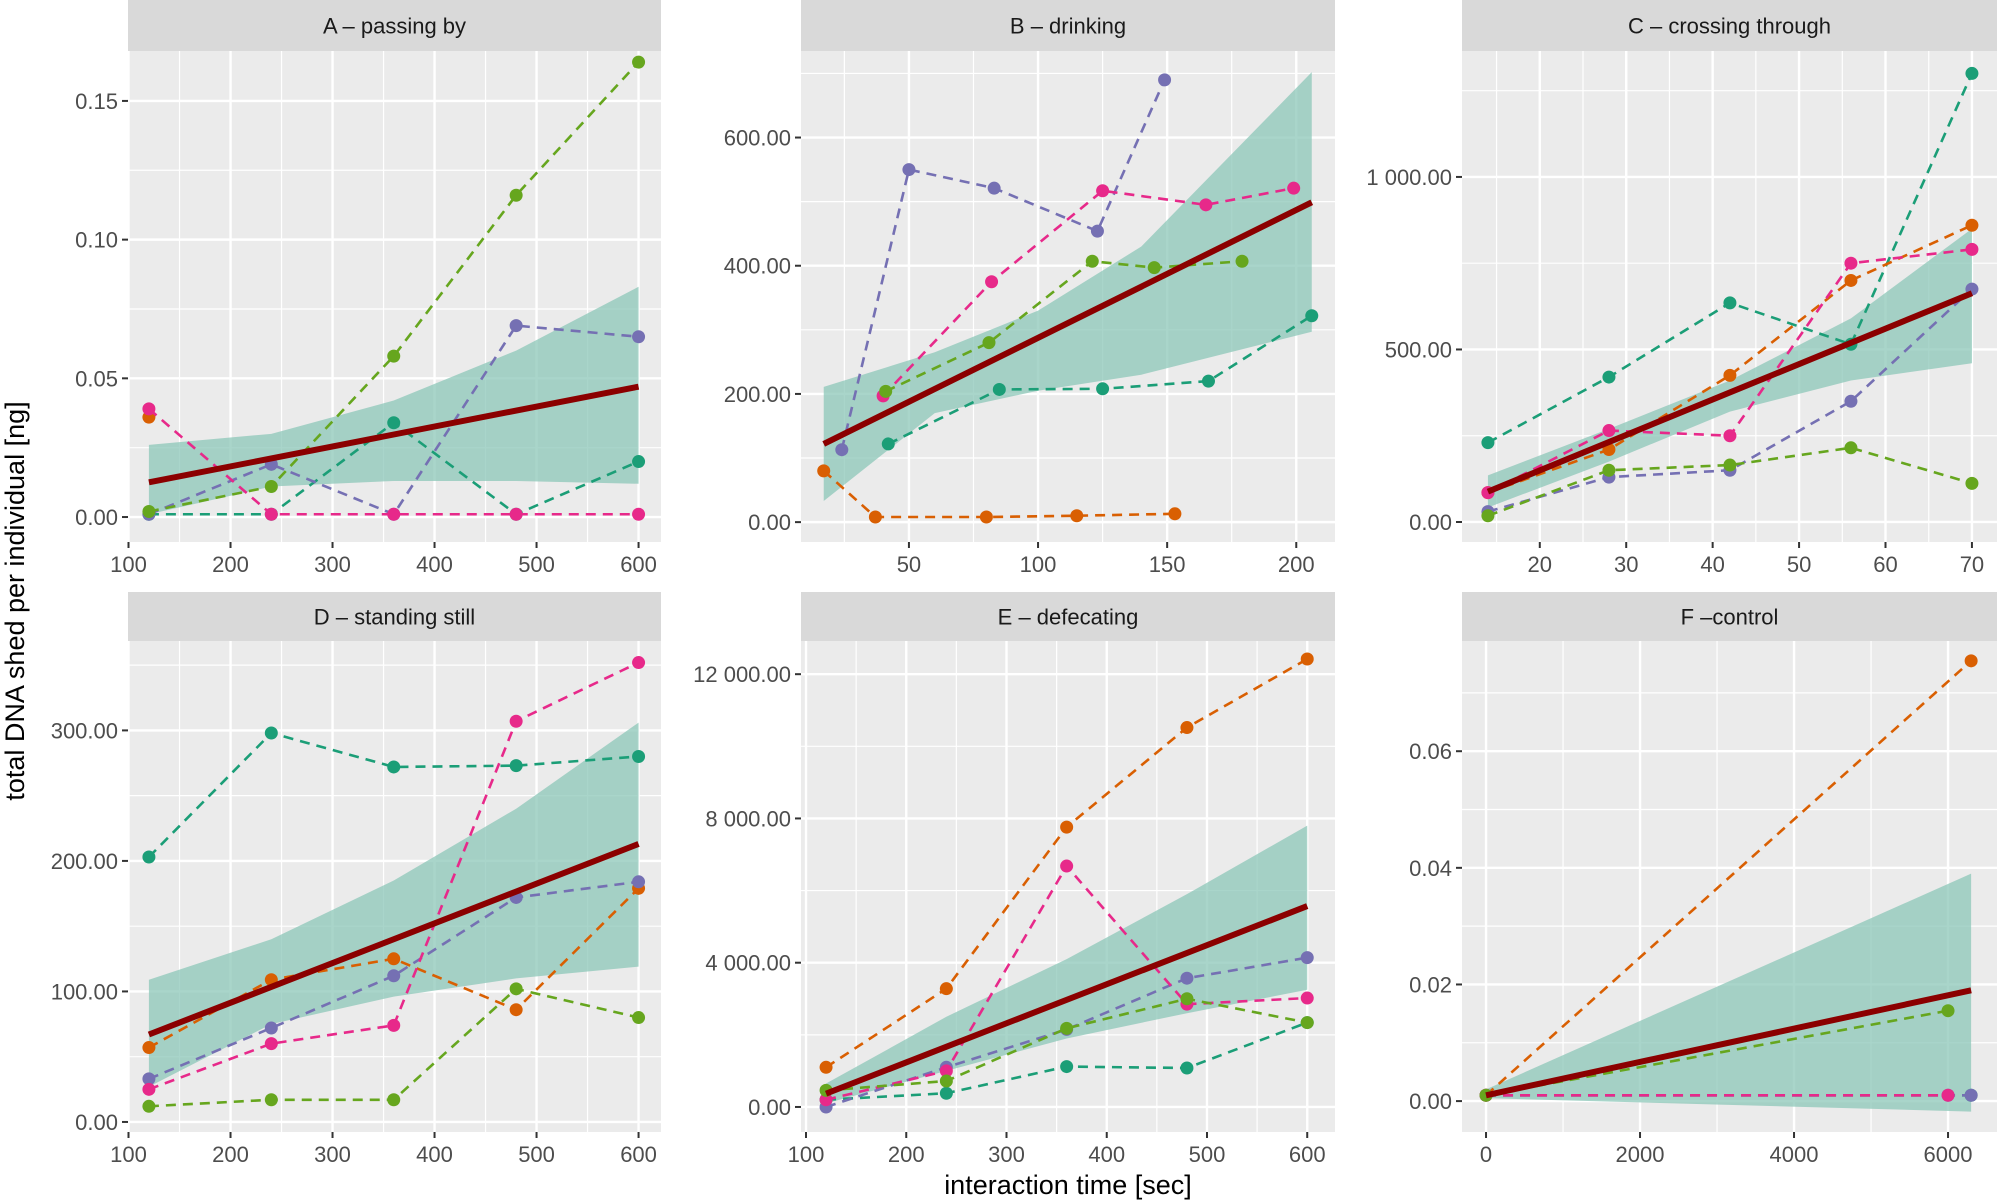 The image size is (2000, 1202). What do you see at coordinates (742, 674) in the screenshot?
I see `y-tick-label: 12 000.00` at bounding box center [742, 674].